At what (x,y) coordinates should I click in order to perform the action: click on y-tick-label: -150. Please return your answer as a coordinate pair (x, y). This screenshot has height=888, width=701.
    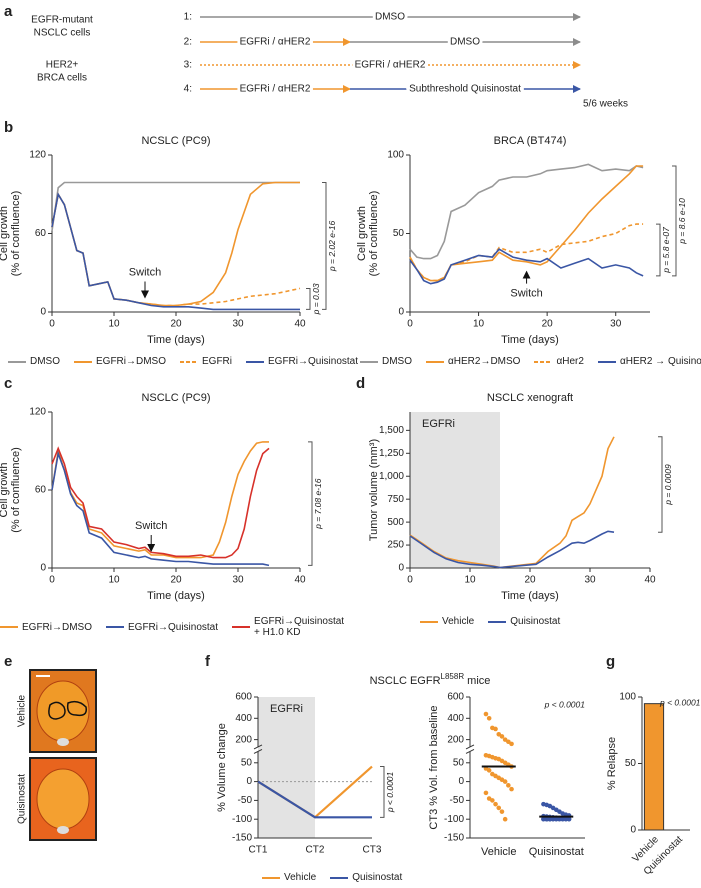
    Looking at the image, I should click on (454, 838).